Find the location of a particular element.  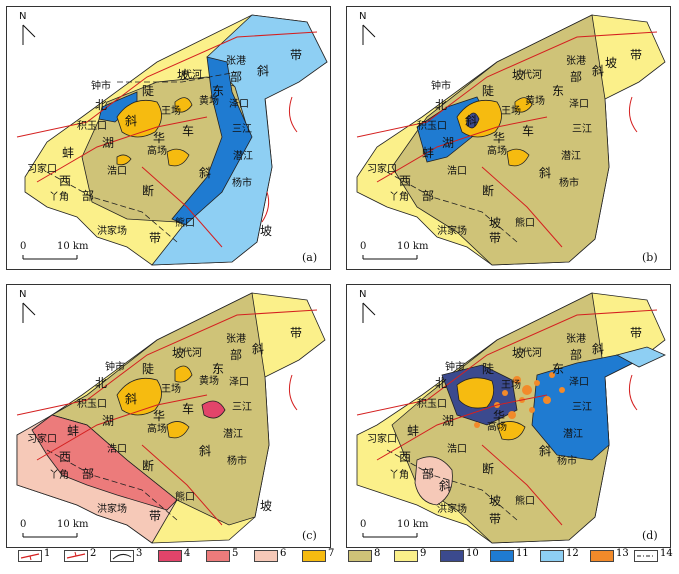

region-hua: 华 is located at coordinates (499, 138).